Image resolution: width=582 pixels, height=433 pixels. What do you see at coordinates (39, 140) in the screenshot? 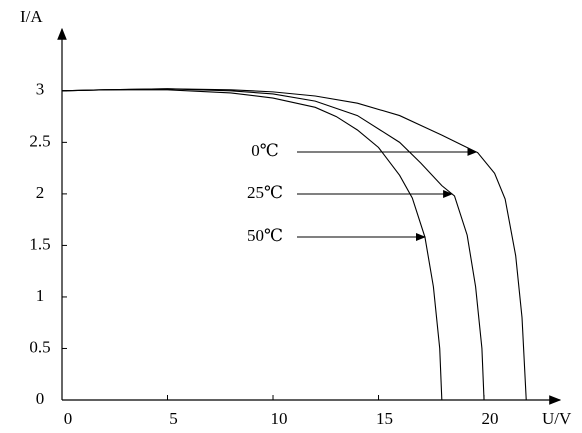
I see `y-tick-label: 2.5` at bounding box center [39, 140].